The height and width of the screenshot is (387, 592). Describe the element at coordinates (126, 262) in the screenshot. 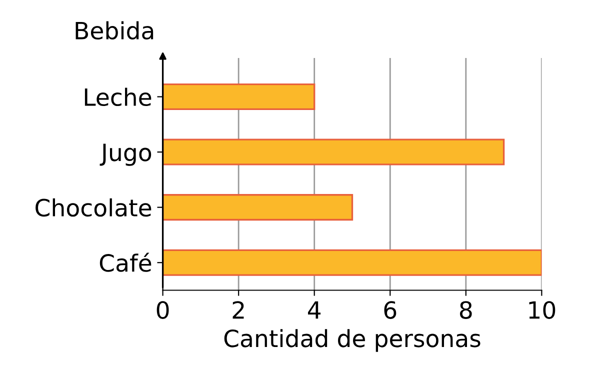

I see `y-tick-label: Café` at that location.